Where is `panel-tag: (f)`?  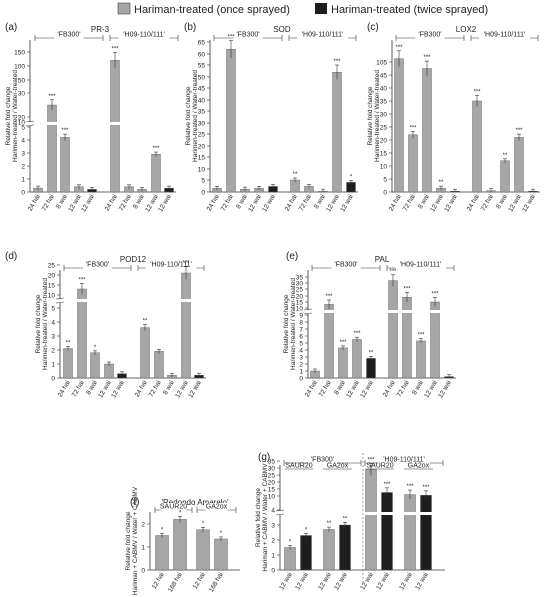
panel-tag: (f) is located at coordinates (134, 502).